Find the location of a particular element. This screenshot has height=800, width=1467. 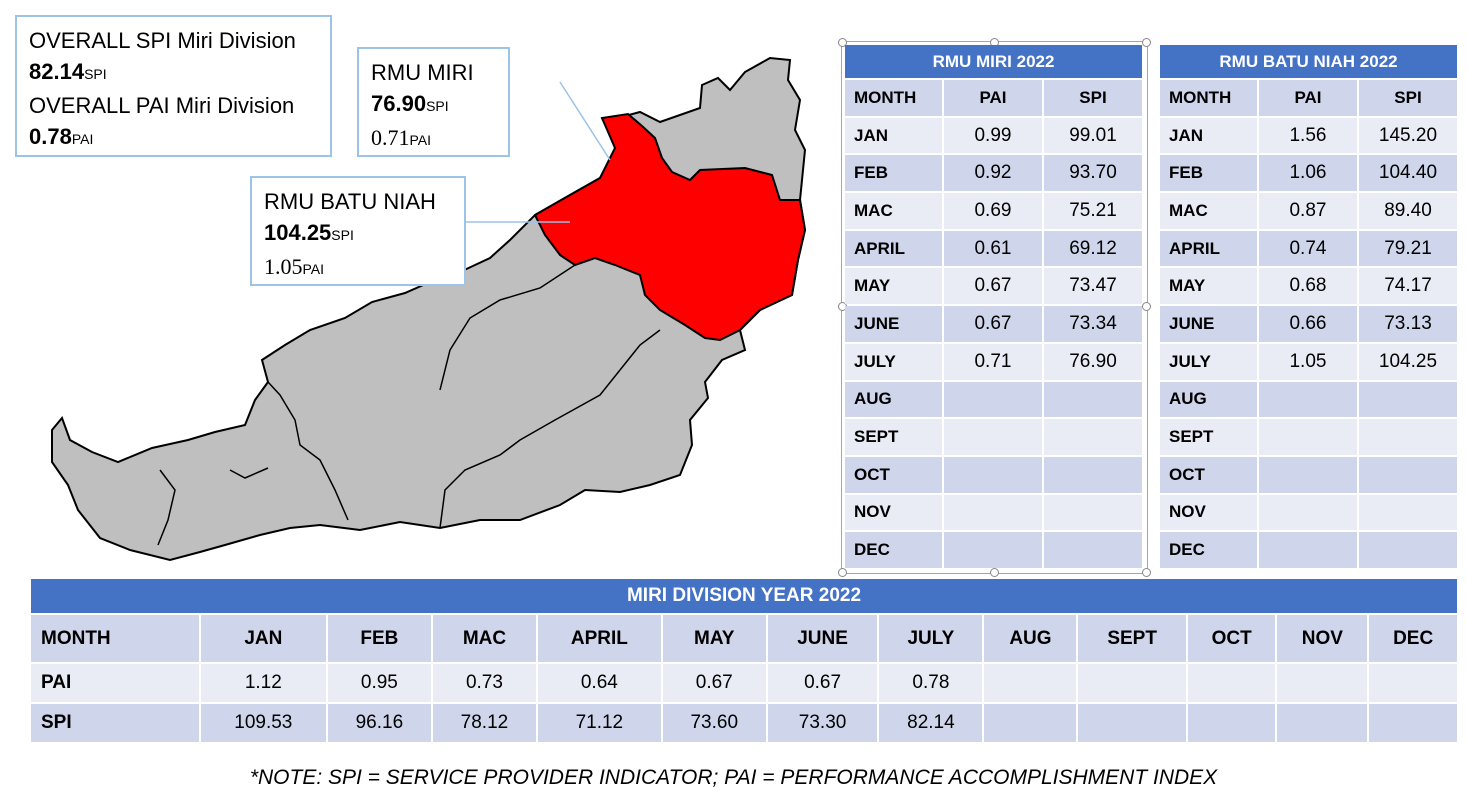

table-row: JULY 0.71 76.90 is located at coordinates (993, 361).